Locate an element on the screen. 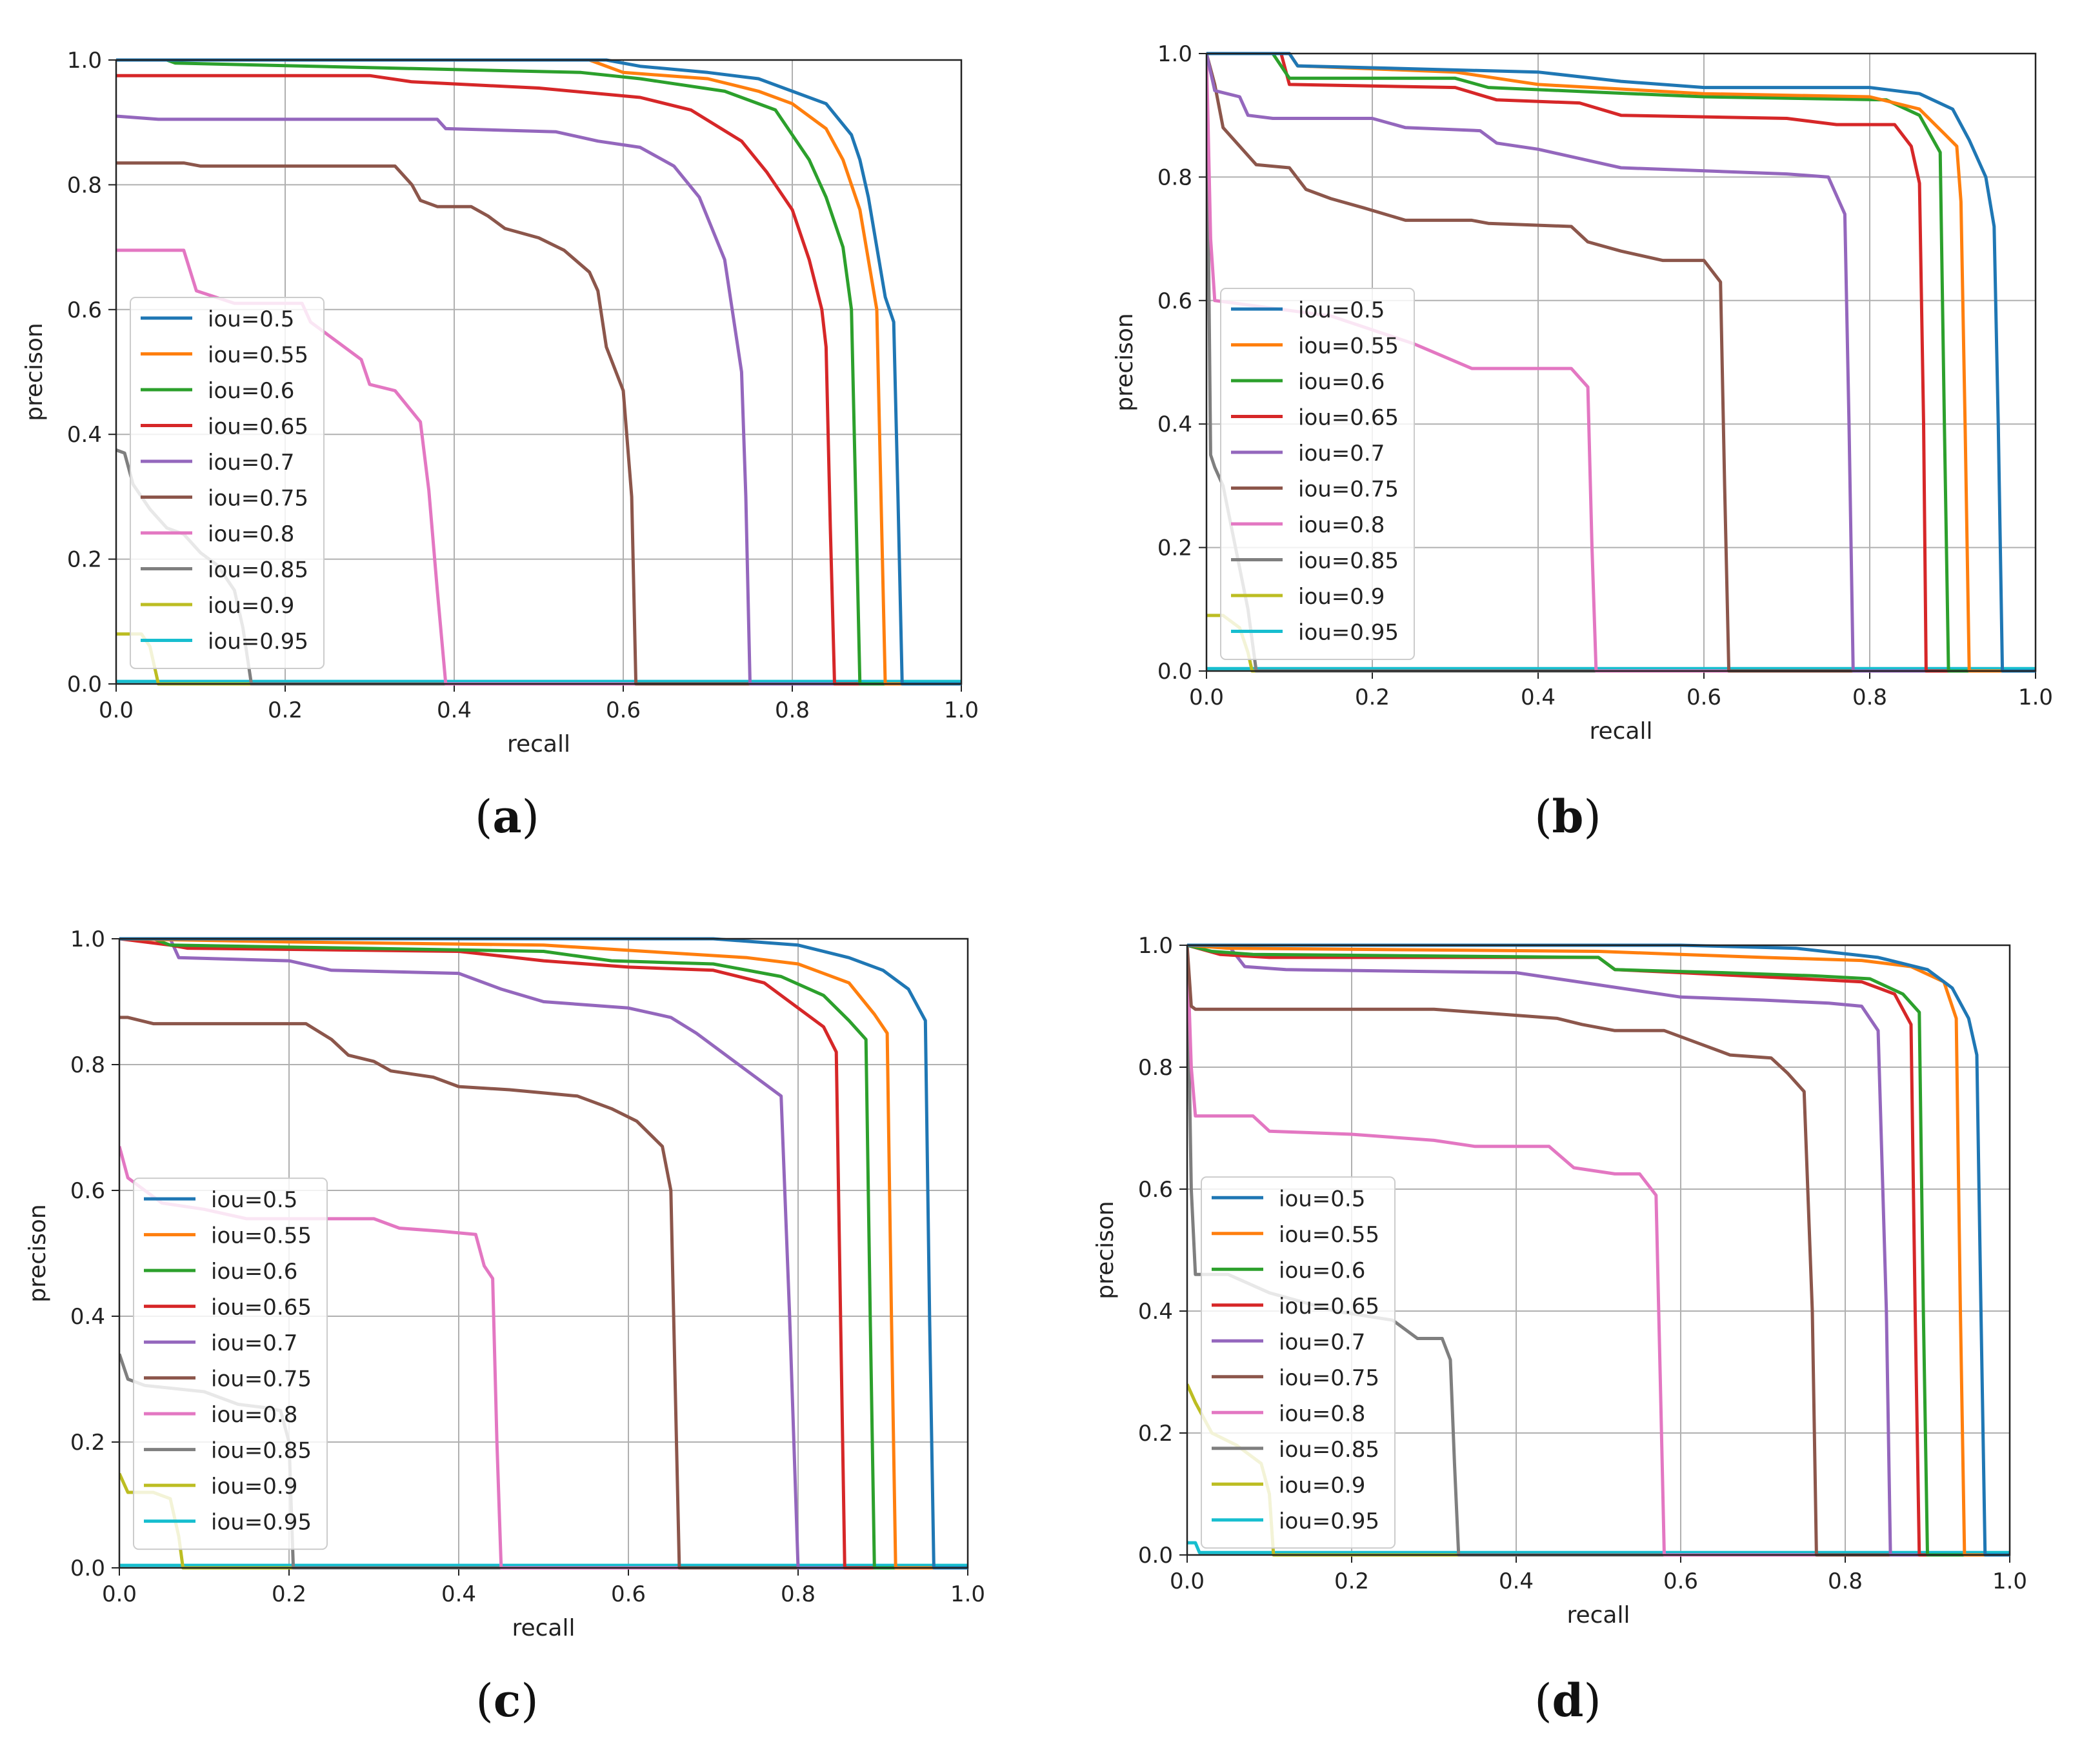 This screenshot has height=1764, width=2082. chart-c-legend-label: iou=0.75 is located at coordinates (261, 1379).